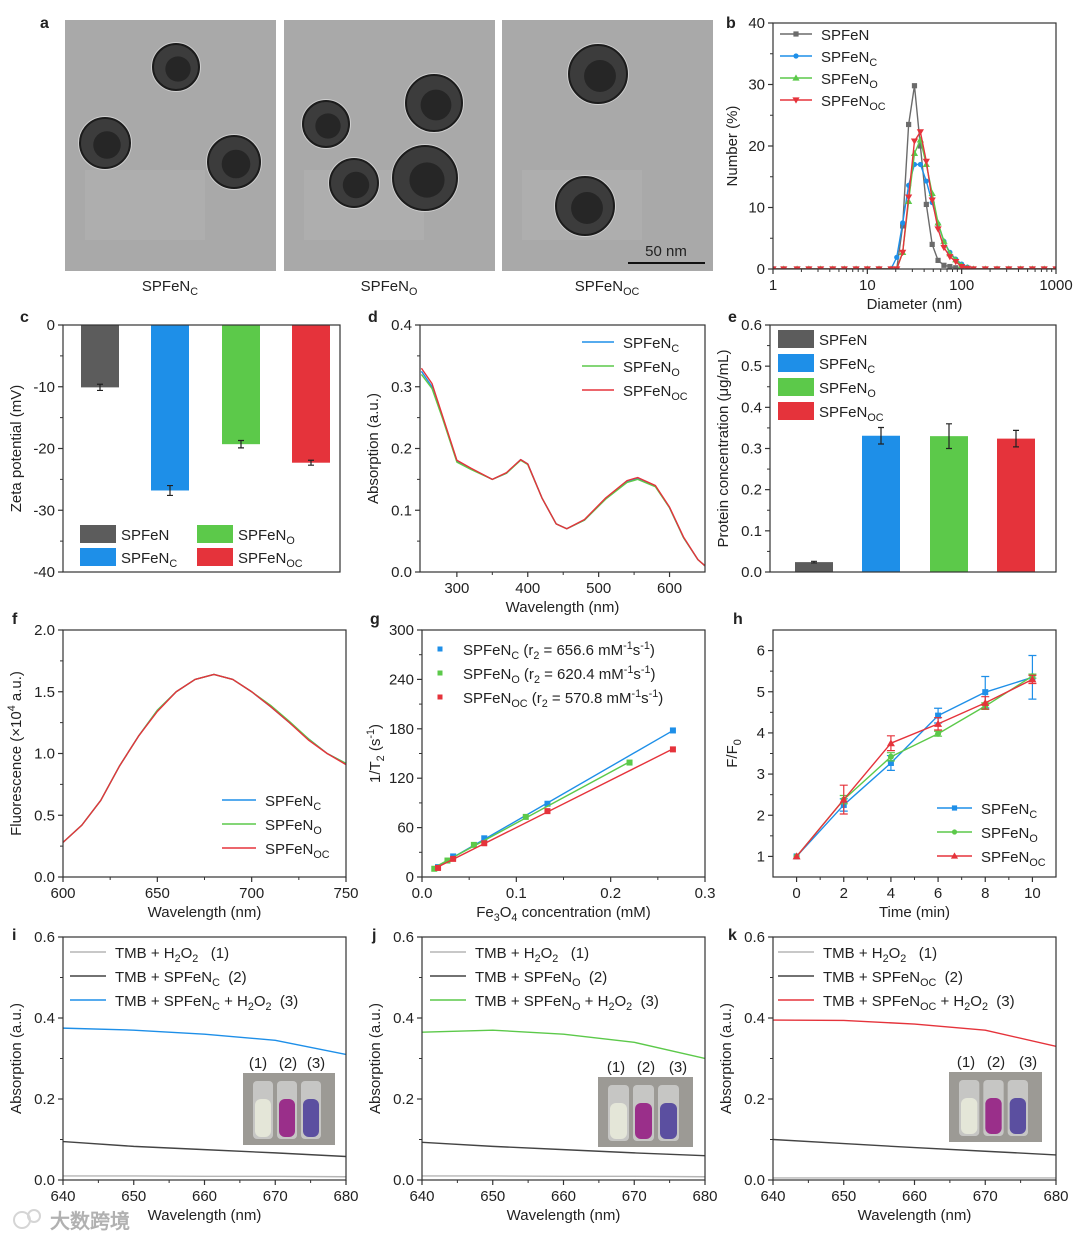 The image size is (1080, 1241). Describe the element at coordinates (756, 23) in the screenshot. I see `y-tick-label: 40` at that location.